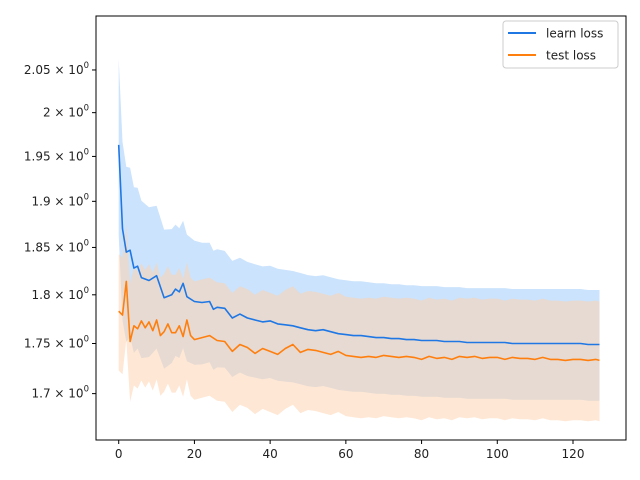 The height and width of the screenshot is (480, 640). Describe the element at coordinates (571, 56) in the screenshot. I see `legend-test-loss-label: test loss` at that location.